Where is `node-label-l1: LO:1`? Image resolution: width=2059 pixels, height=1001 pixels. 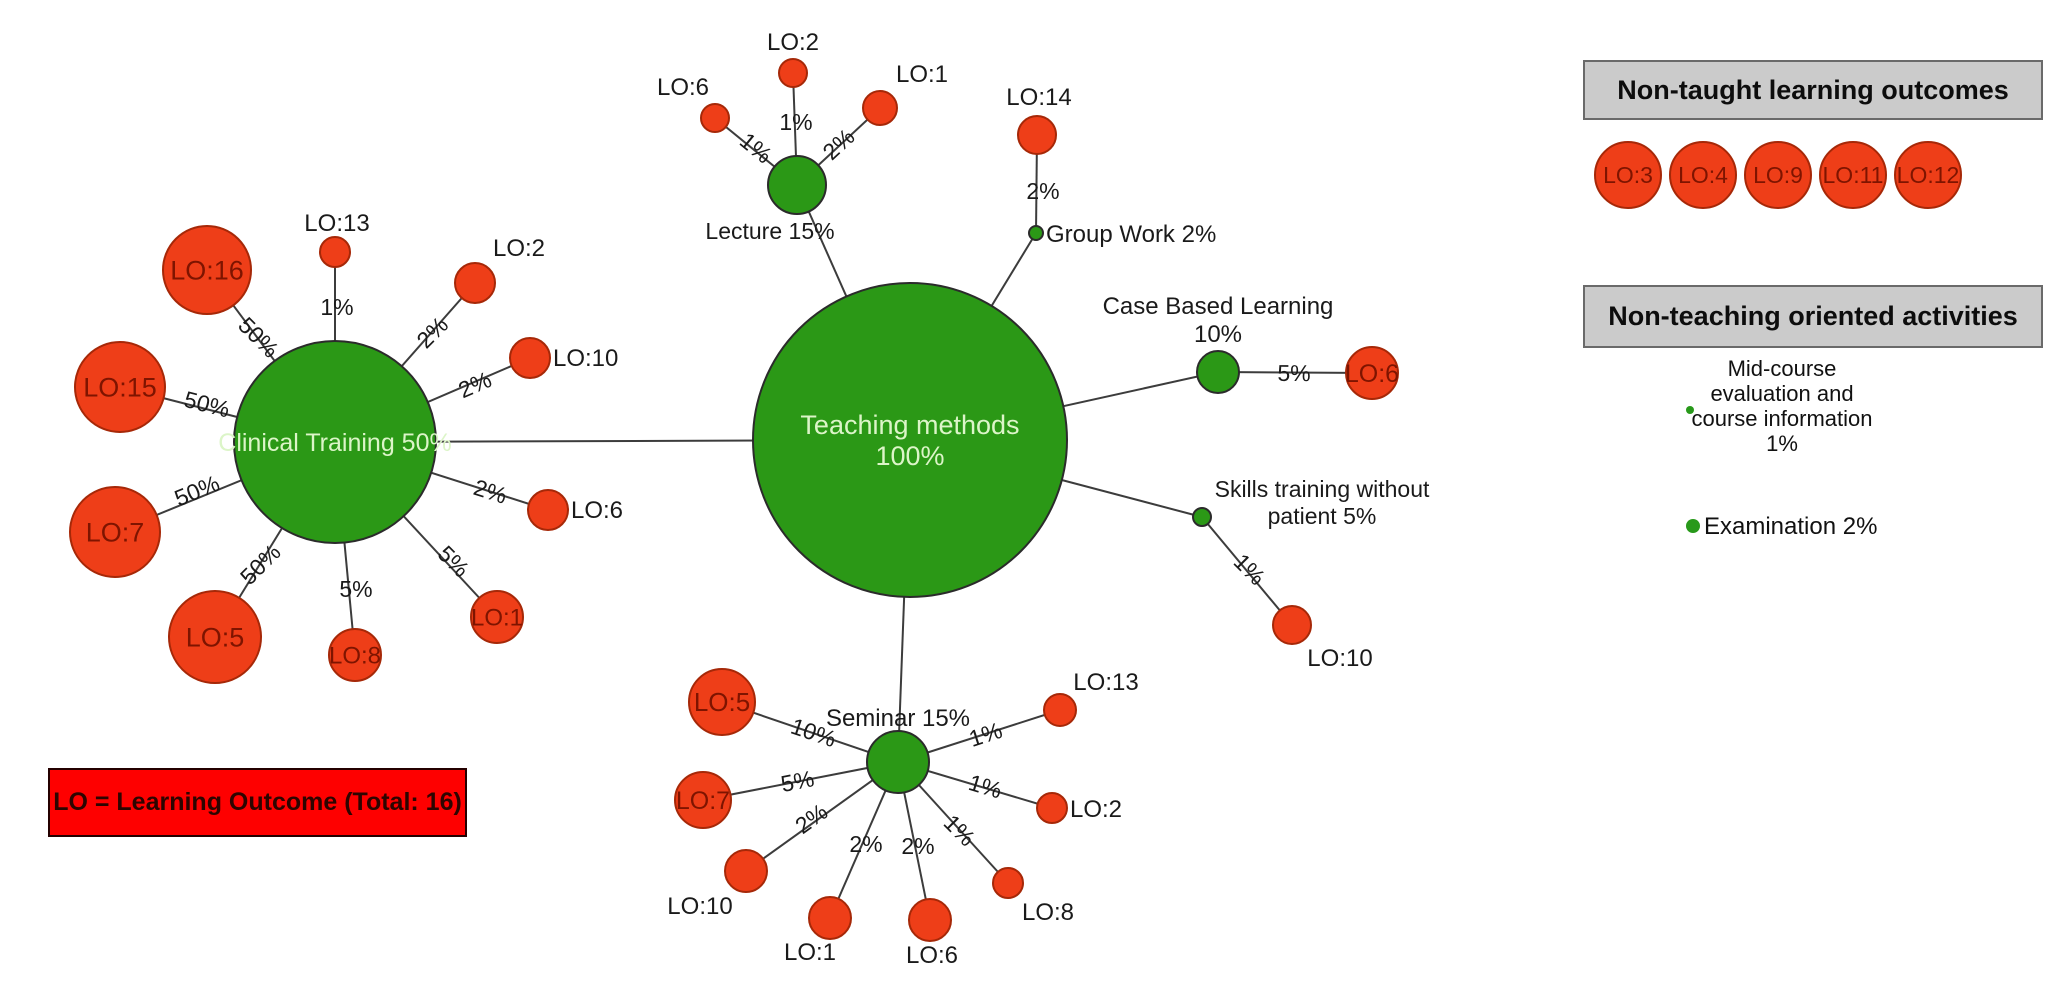 node-label-l1: LO:1 is located at coordinates (922, 74).